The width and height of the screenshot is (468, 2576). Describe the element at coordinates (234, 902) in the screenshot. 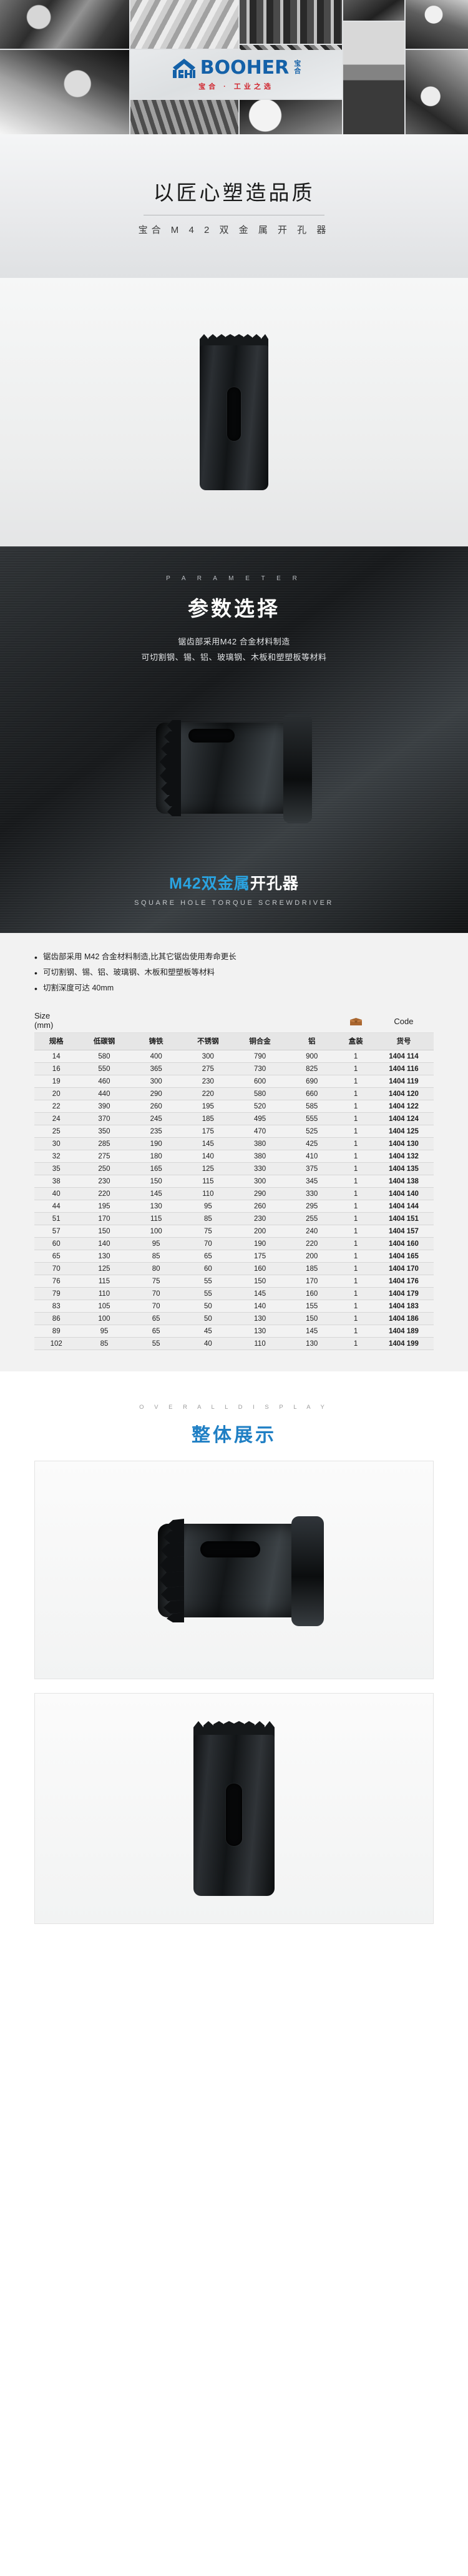

I see `product-name-block: M42双金属开孔器 SQUARE HOLE TORQUE SCREWDRIVER` at that location.